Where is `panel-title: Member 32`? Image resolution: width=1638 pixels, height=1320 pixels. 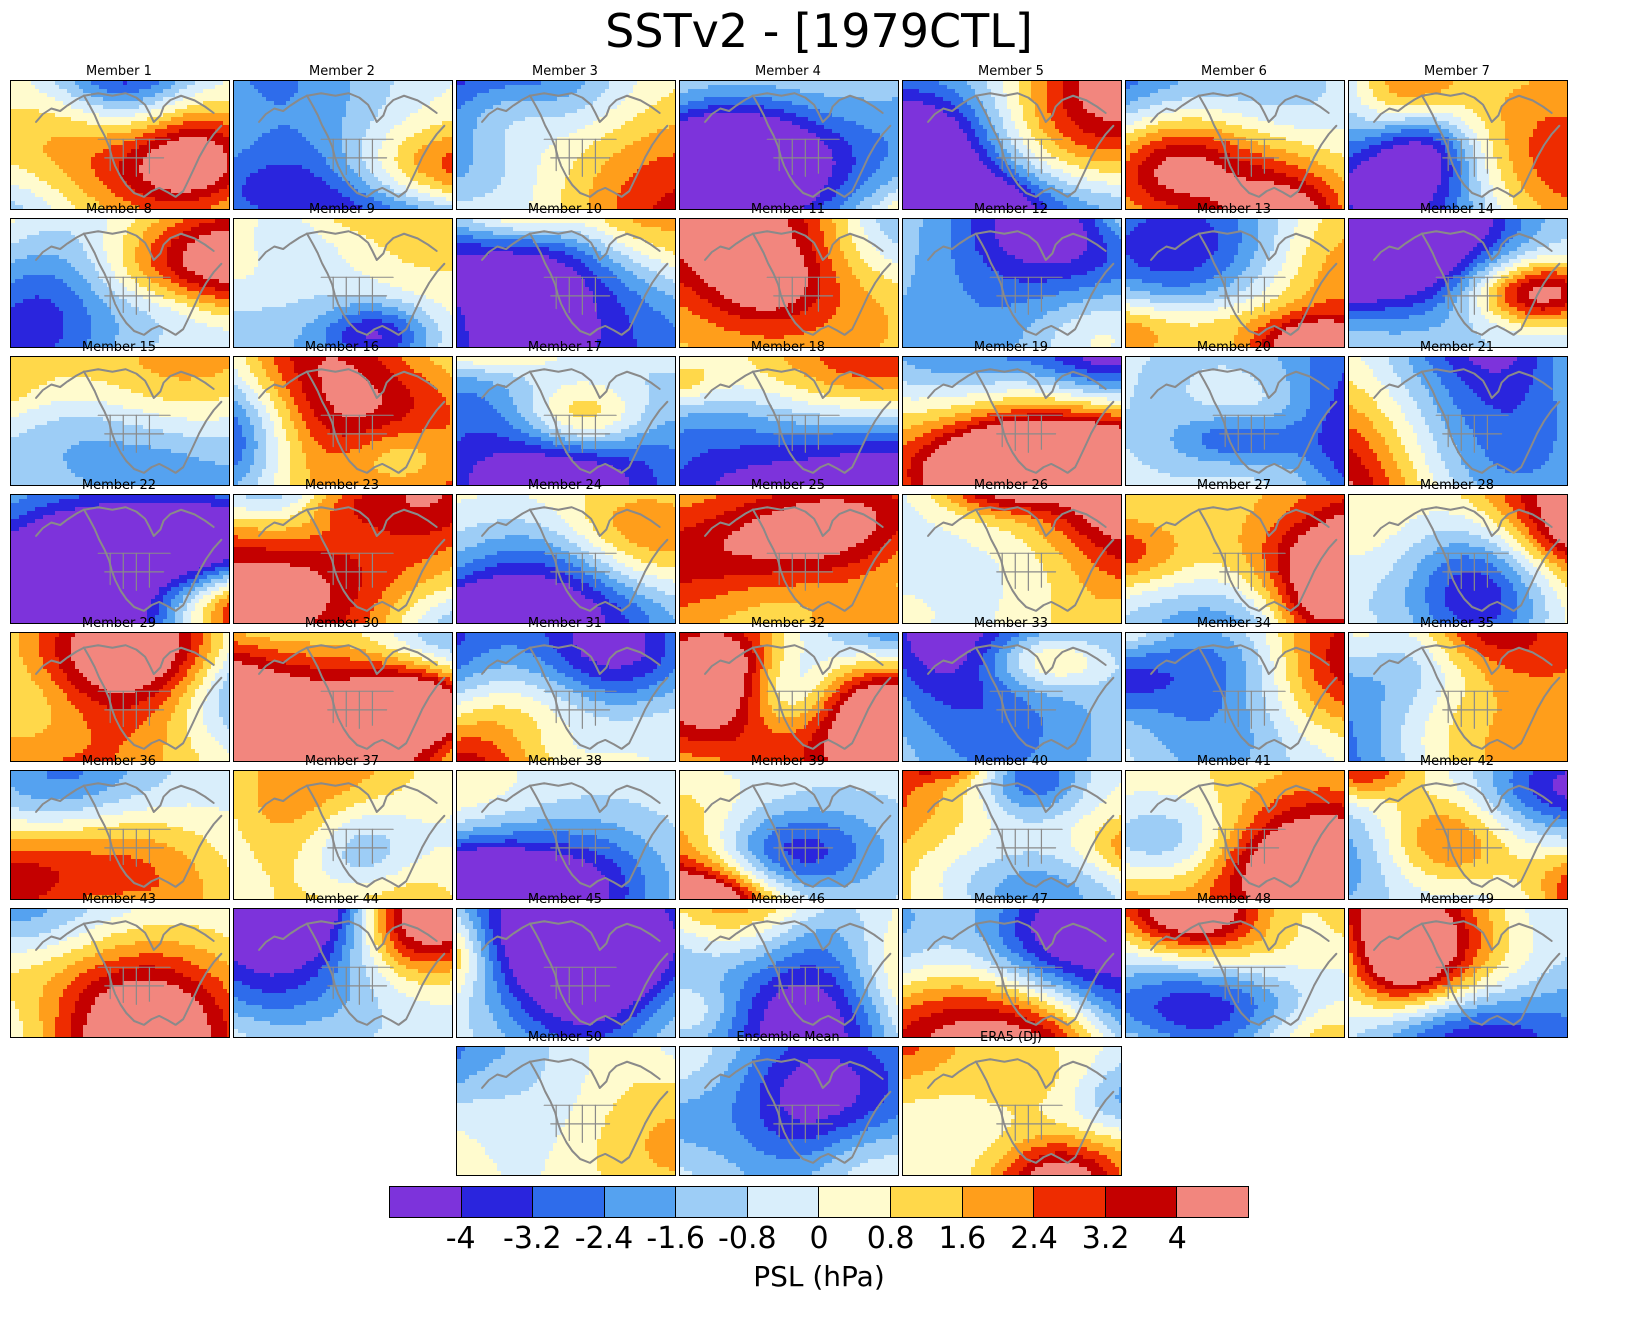
panel-title: Member 32 is located at coordinates (788, 623).